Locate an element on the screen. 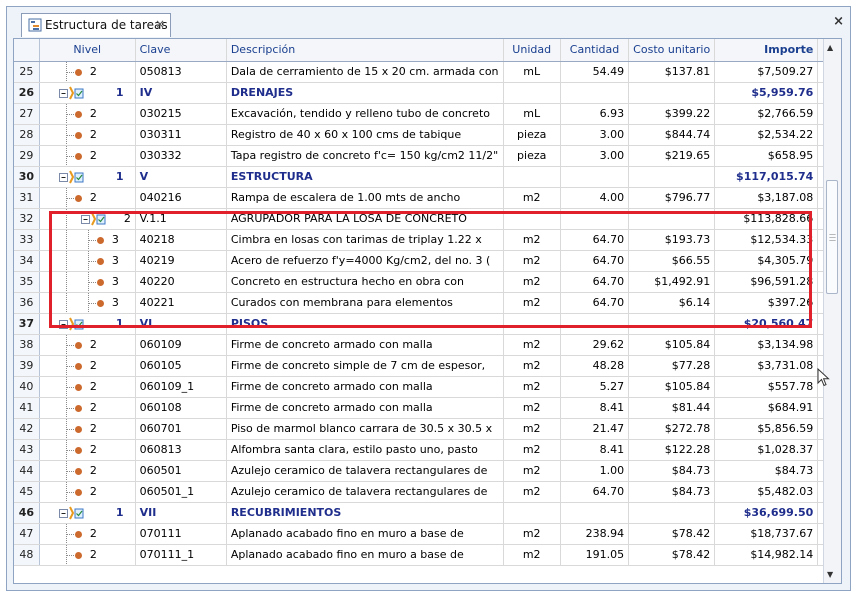 Image resolution: width=858 pixels, height=599 pixels. importe-cell: $20,560.47 is located at coordinates (766, 324).